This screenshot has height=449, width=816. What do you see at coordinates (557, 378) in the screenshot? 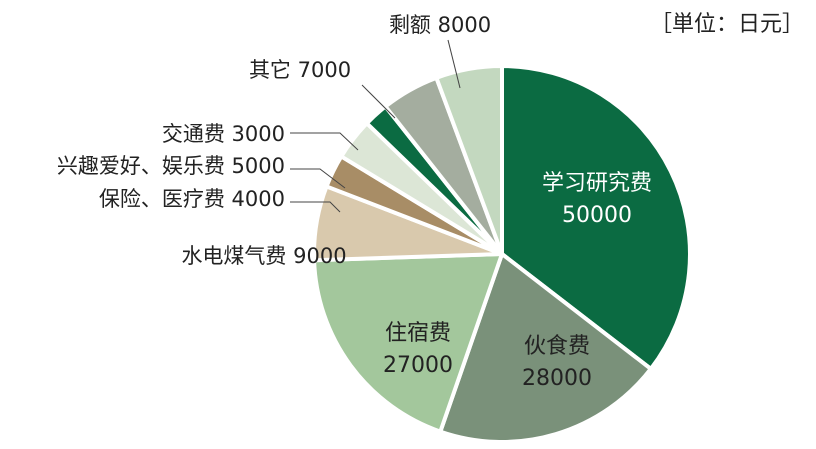
I see `slice-value: 28000` at bounding box center [557, 378].